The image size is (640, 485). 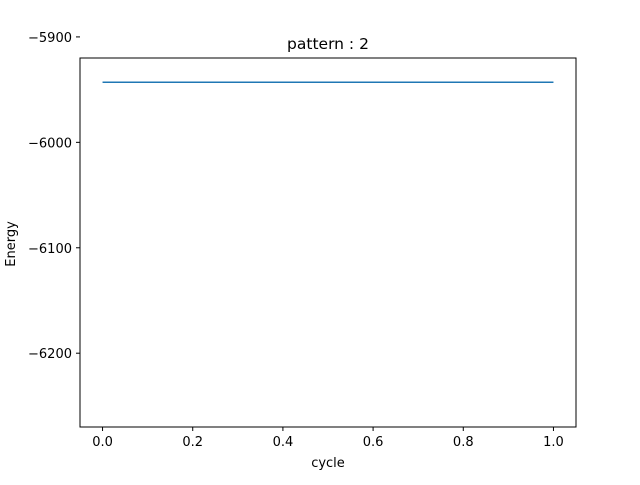 What do you see at coordinates (283, 442) in the screenshot?
I see `x-tick-label: 0.4` at bounding box center [283, 442].